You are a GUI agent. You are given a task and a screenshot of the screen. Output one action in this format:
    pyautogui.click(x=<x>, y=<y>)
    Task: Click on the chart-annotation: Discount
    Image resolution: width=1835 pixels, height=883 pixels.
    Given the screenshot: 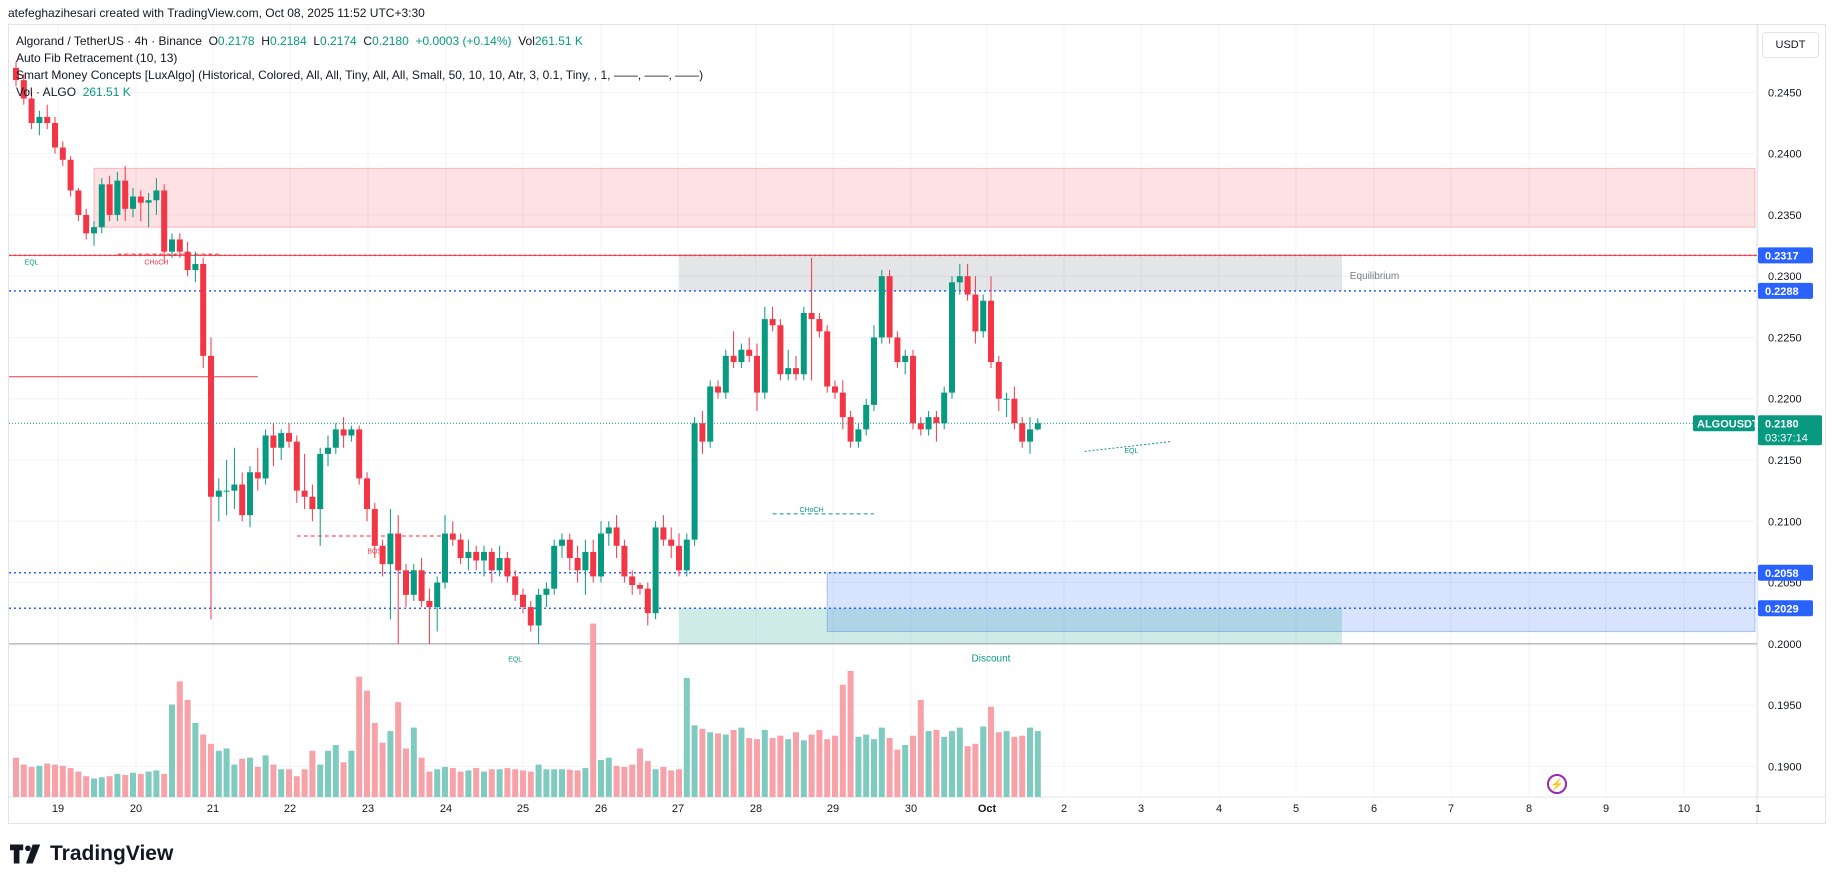 What is the action you would take?
    pyautogui.click(x=991, y=659)
    